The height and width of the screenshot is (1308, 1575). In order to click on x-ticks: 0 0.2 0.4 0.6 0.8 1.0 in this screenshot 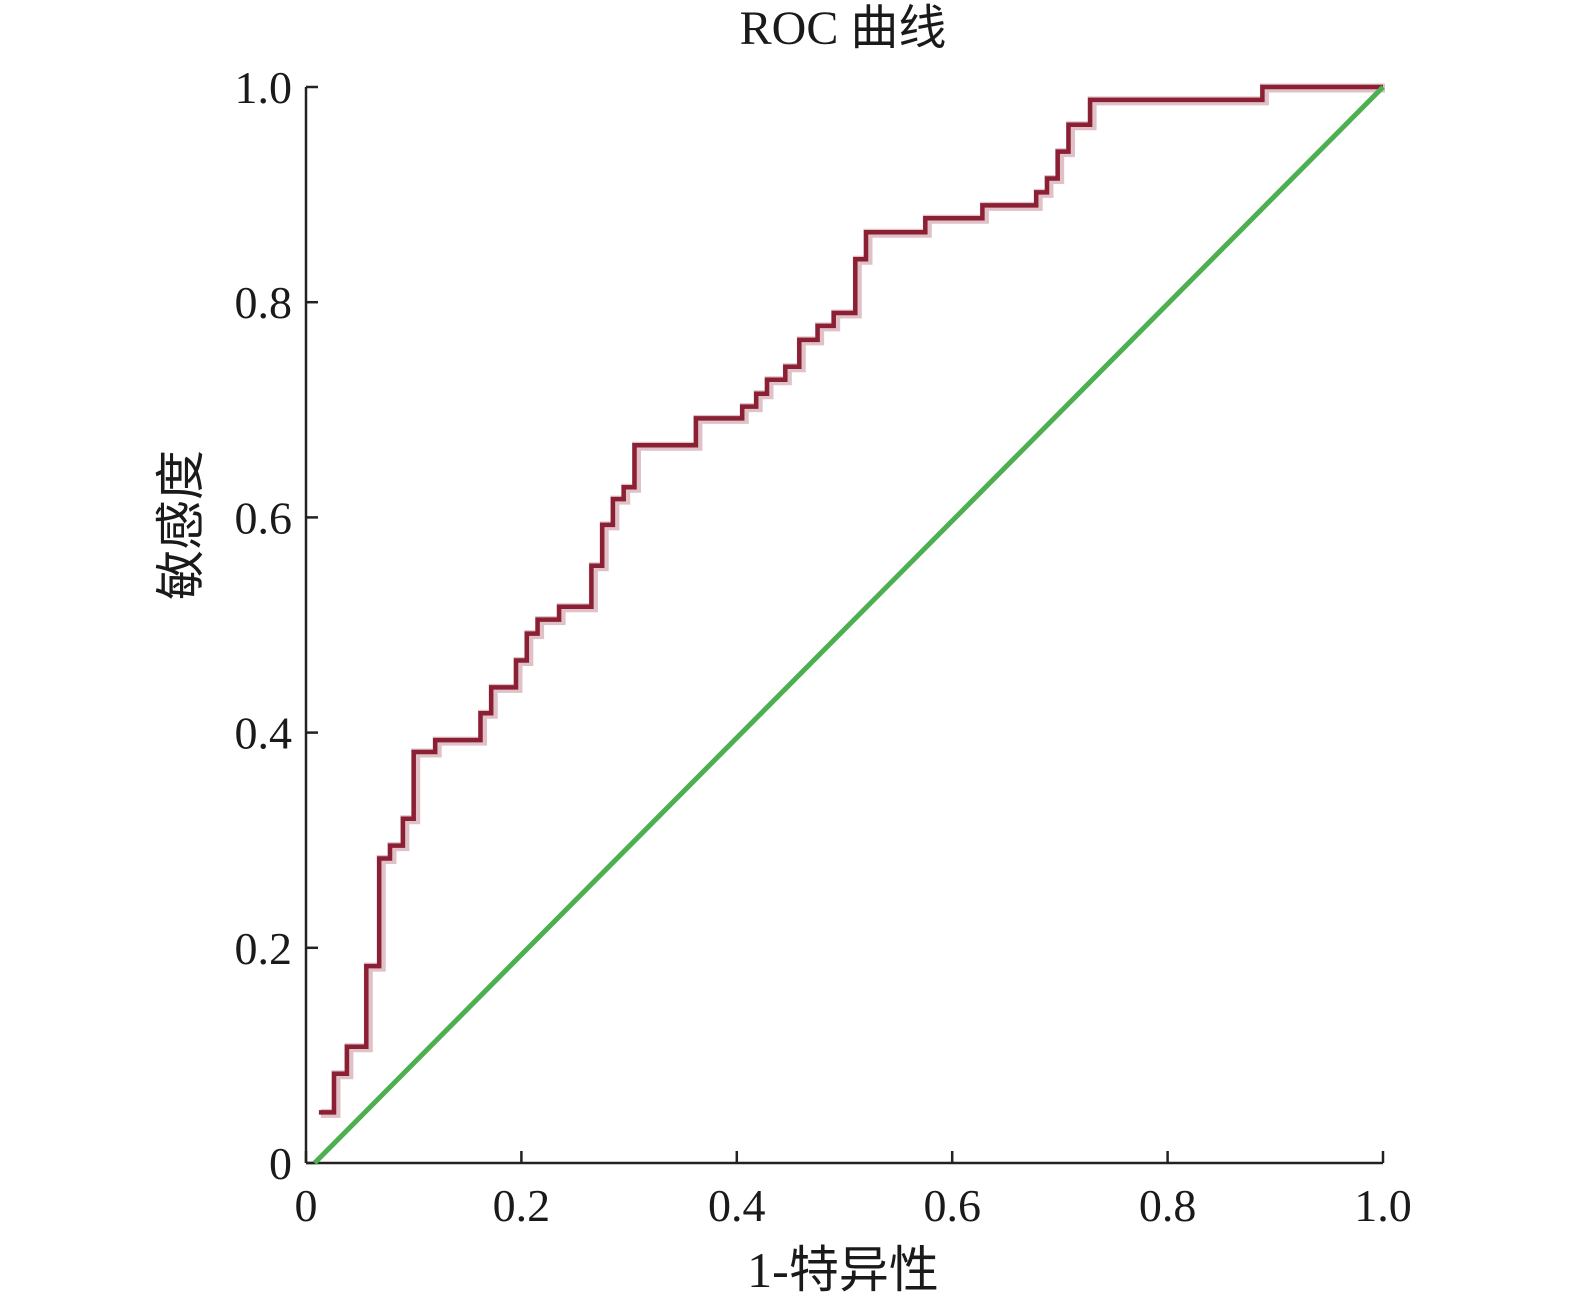, I will do `click(853, 1191)`.